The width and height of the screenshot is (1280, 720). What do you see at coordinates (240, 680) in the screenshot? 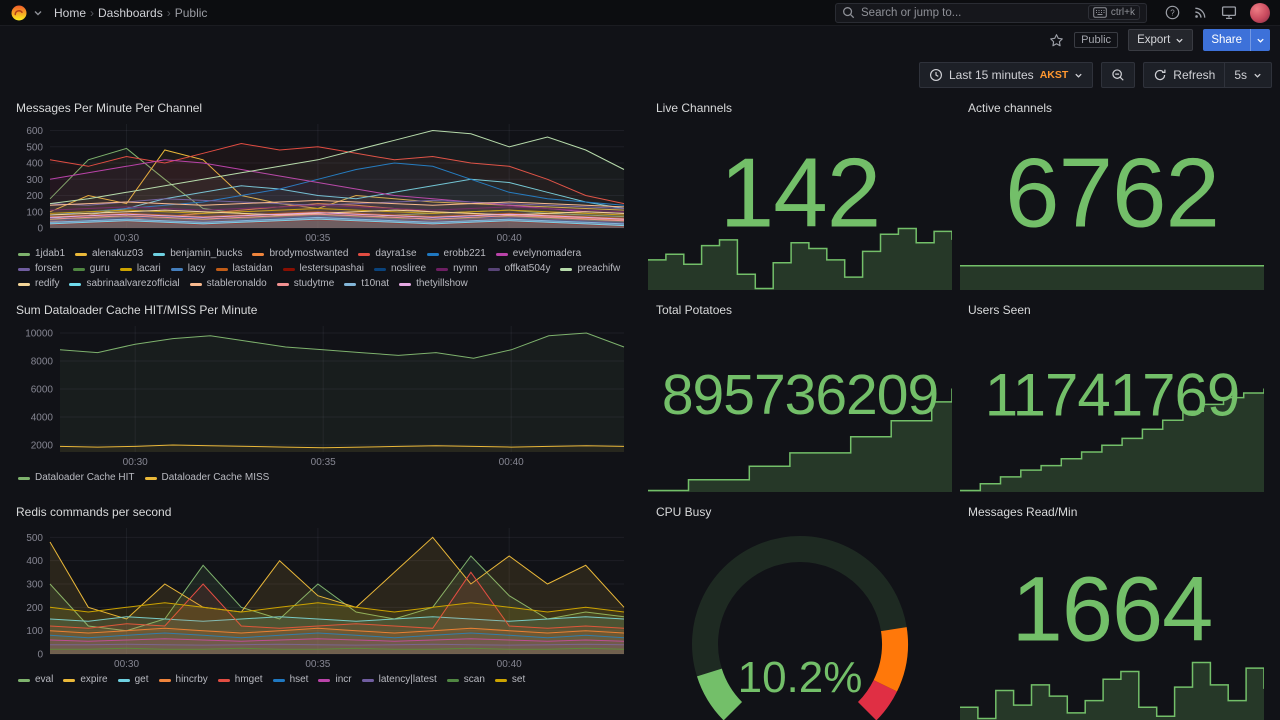
I see `legend-item: hmget` at bounding box center [240, 680].